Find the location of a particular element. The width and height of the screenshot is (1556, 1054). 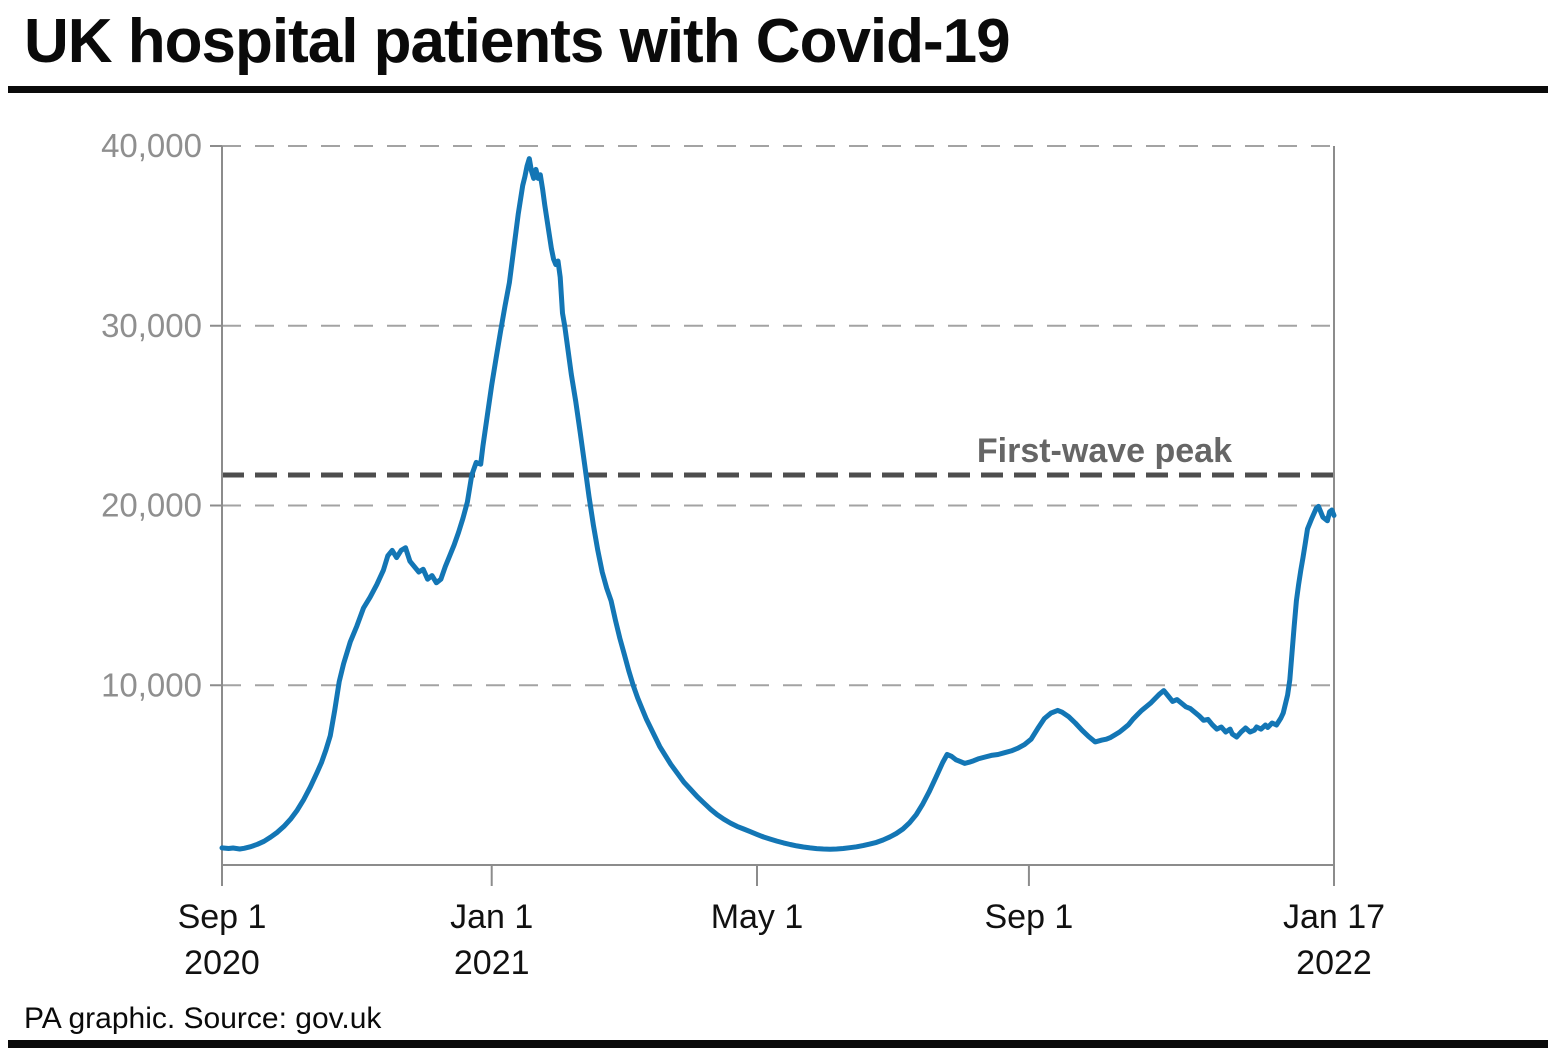

x-tick-label: Jan 17 is located at coordinates (1334, 917).